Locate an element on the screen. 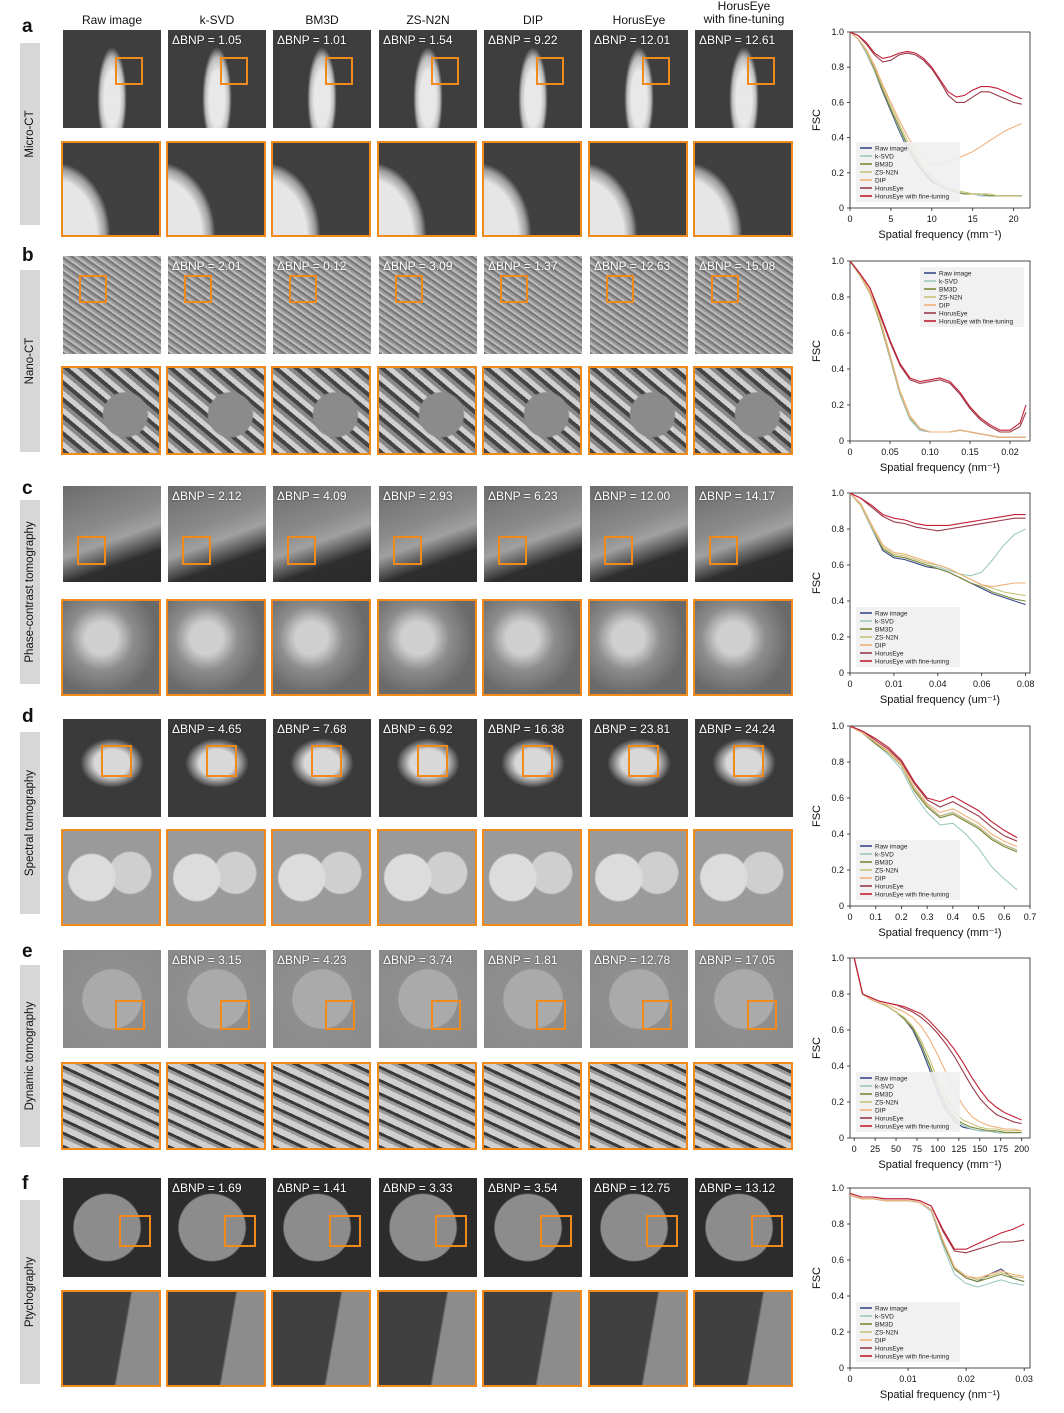 This screenshot has height=1413, width=1064. panel-letter: a is located at coordinates (27, 26).